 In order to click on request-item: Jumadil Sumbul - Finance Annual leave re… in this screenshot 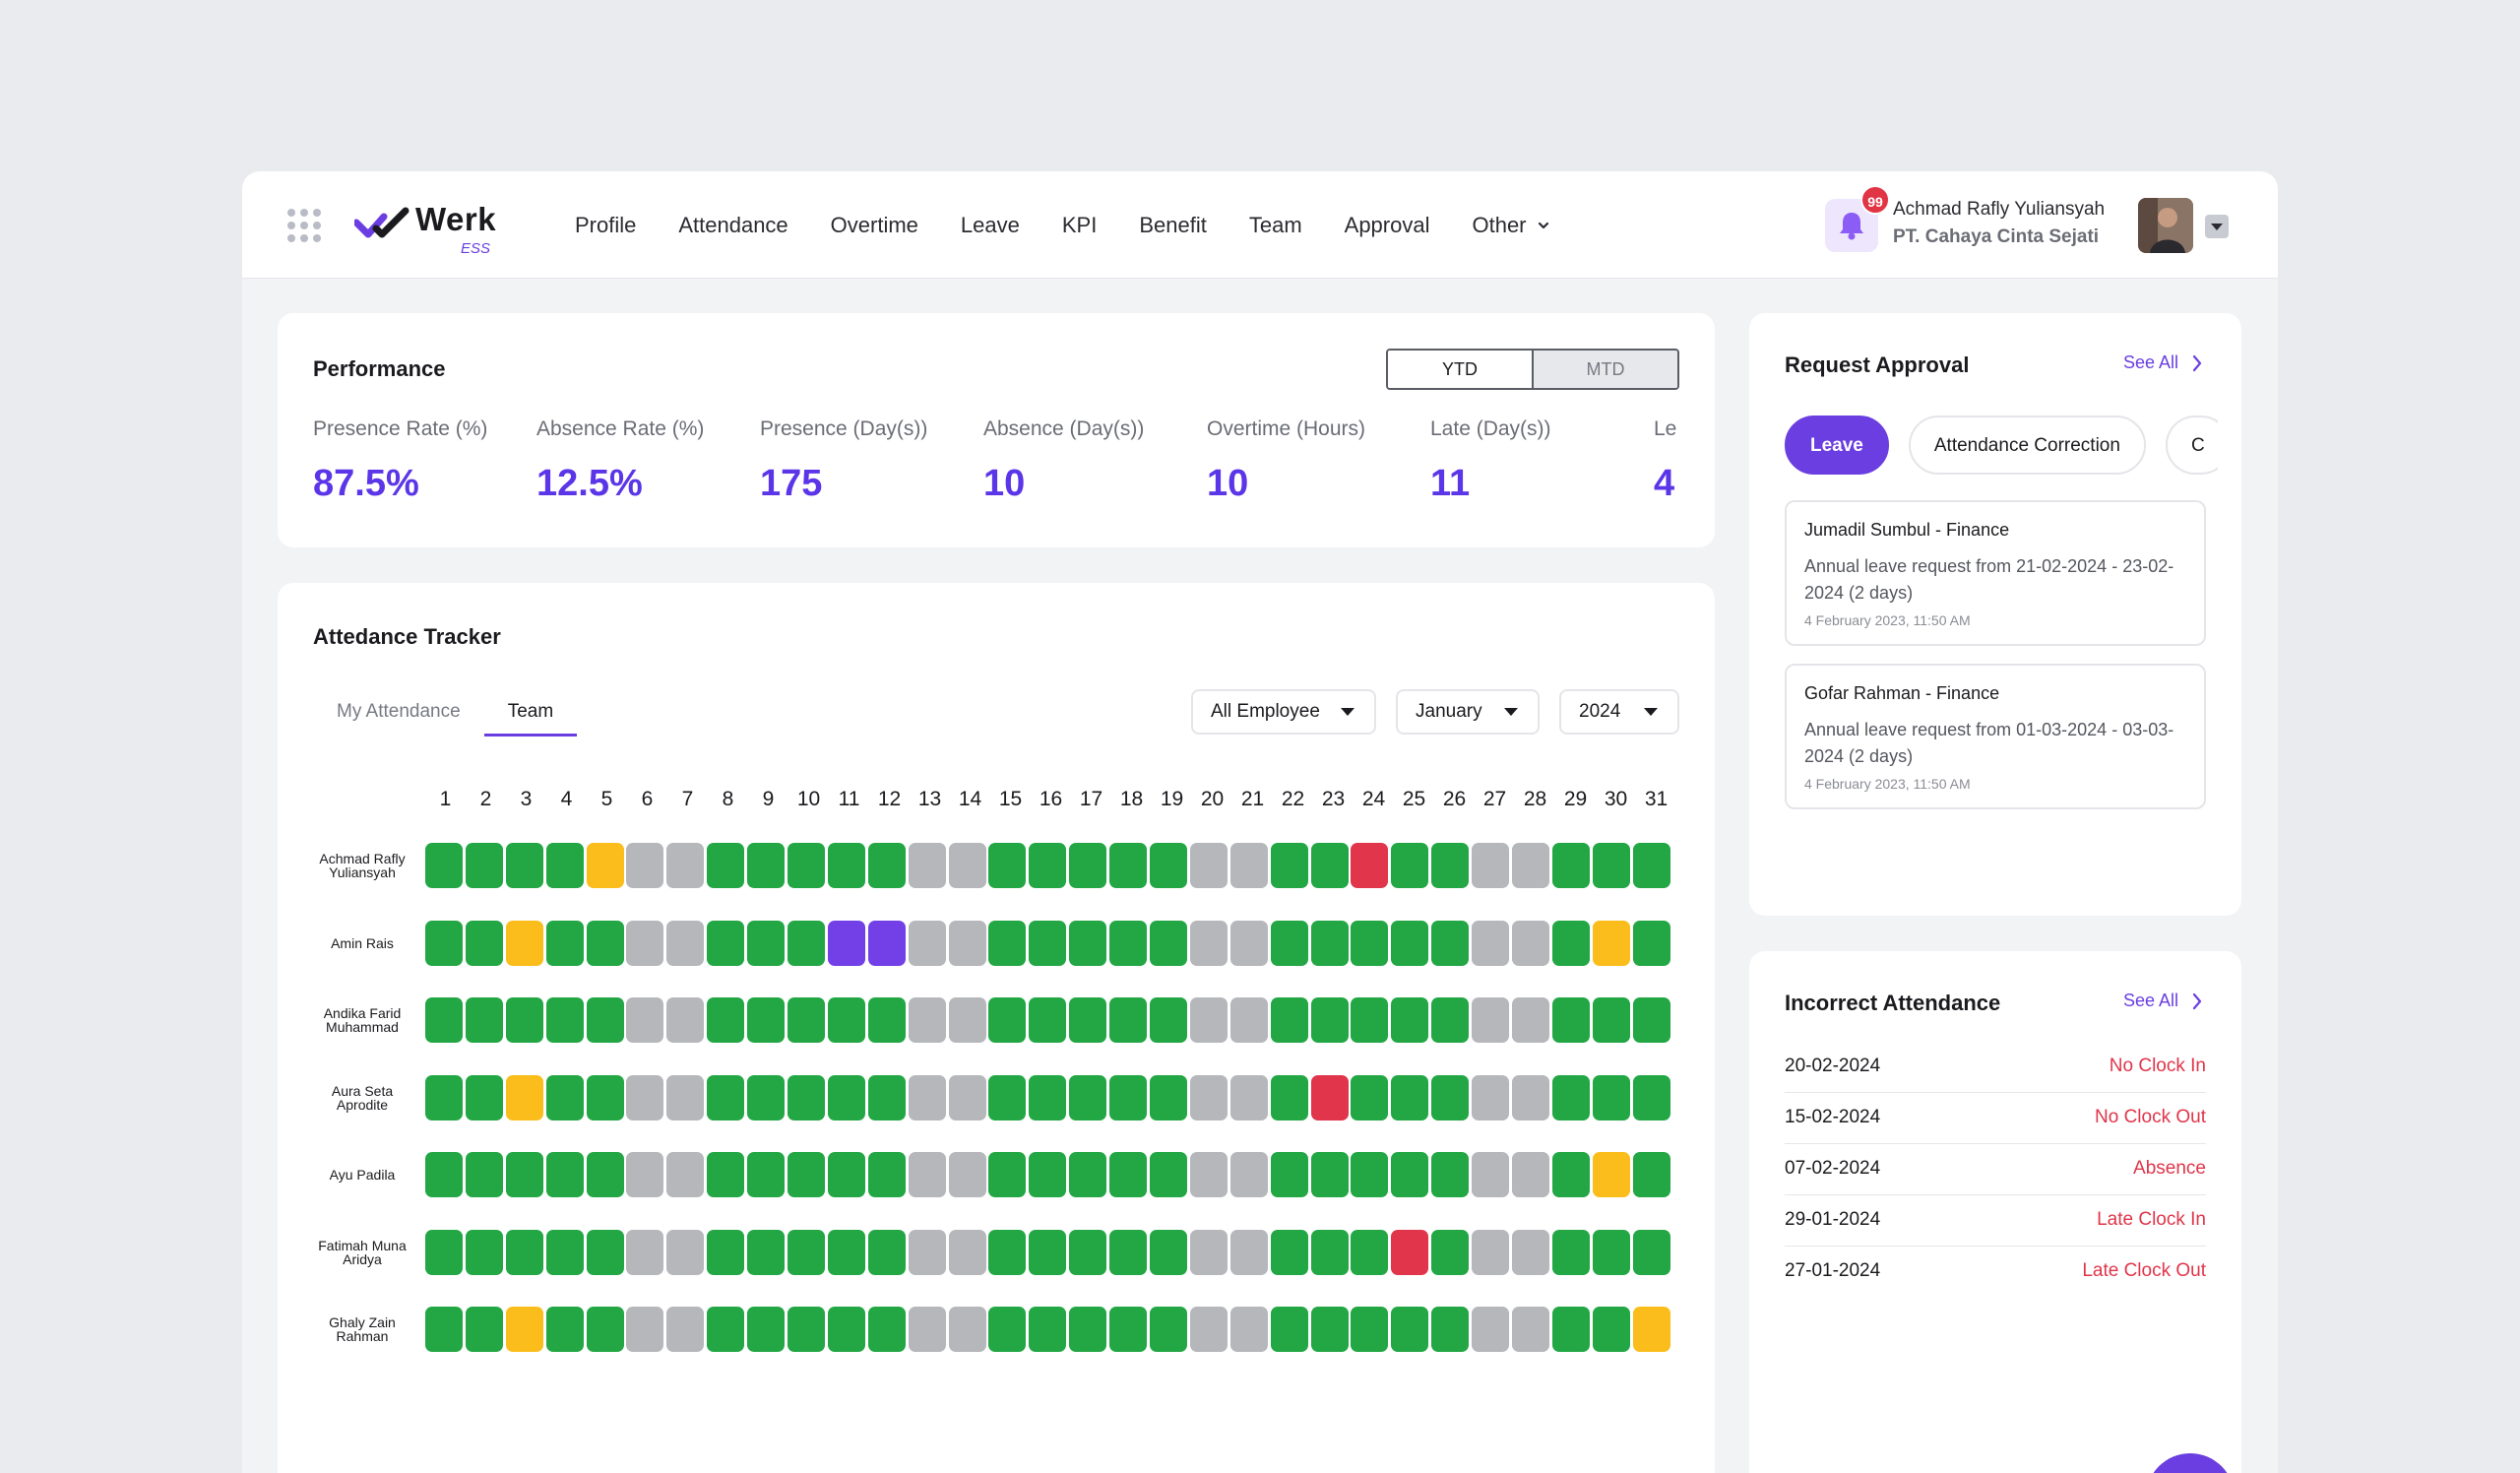, I will do `click(1995, 573)`.